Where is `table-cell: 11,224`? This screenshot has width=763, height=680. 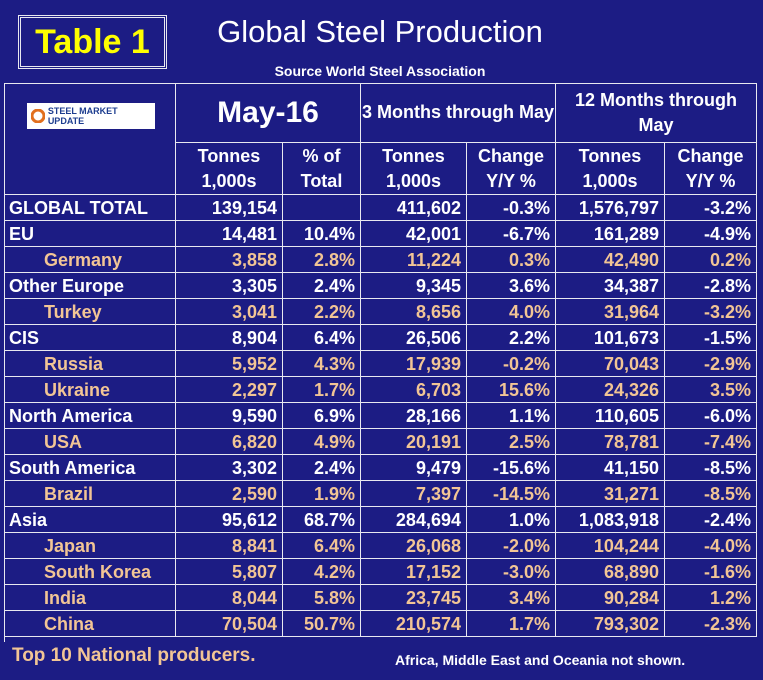 table-cell: 11,224 is located at coordinates (414, 260).